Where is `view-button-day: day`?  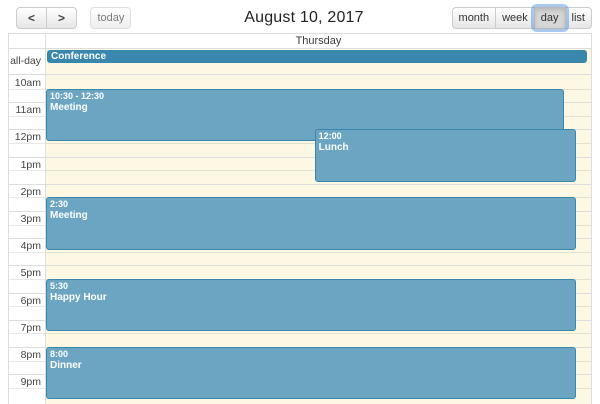 view-button-day: day is located at coordinates (549, 18).